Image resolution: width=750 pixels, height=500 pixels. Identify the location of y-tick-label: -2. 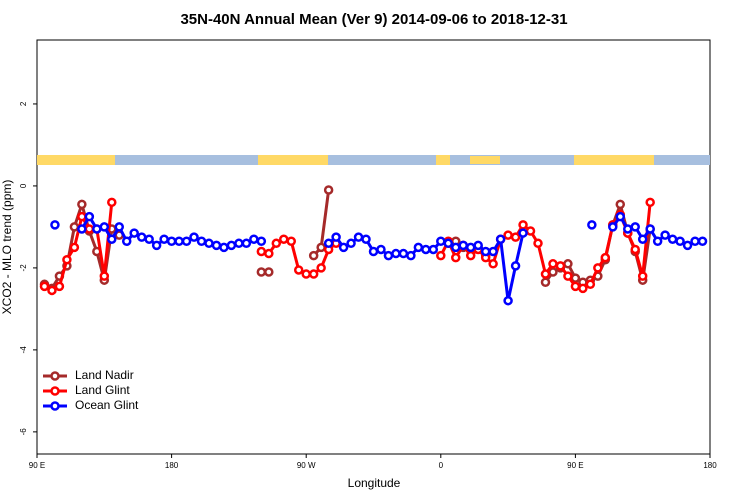
(23, 268).